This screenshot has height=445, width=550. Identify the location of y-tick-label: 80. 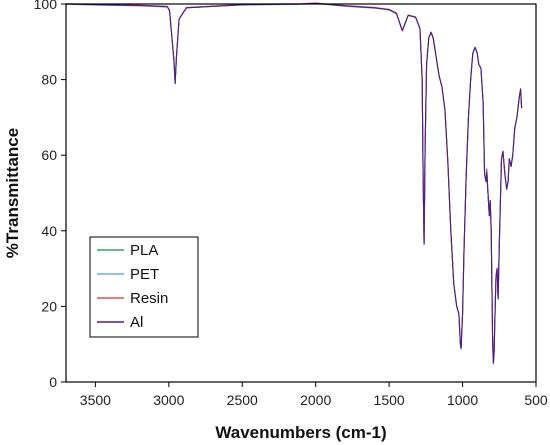
(49, 80).